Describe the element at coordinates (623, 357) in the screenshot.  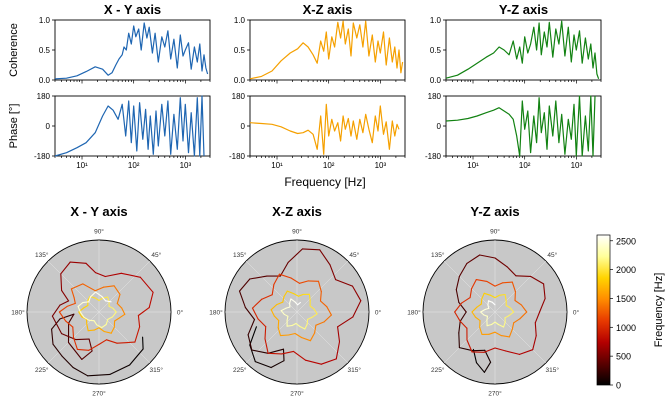
I see `colorbar-tick-label: 500` at that location.